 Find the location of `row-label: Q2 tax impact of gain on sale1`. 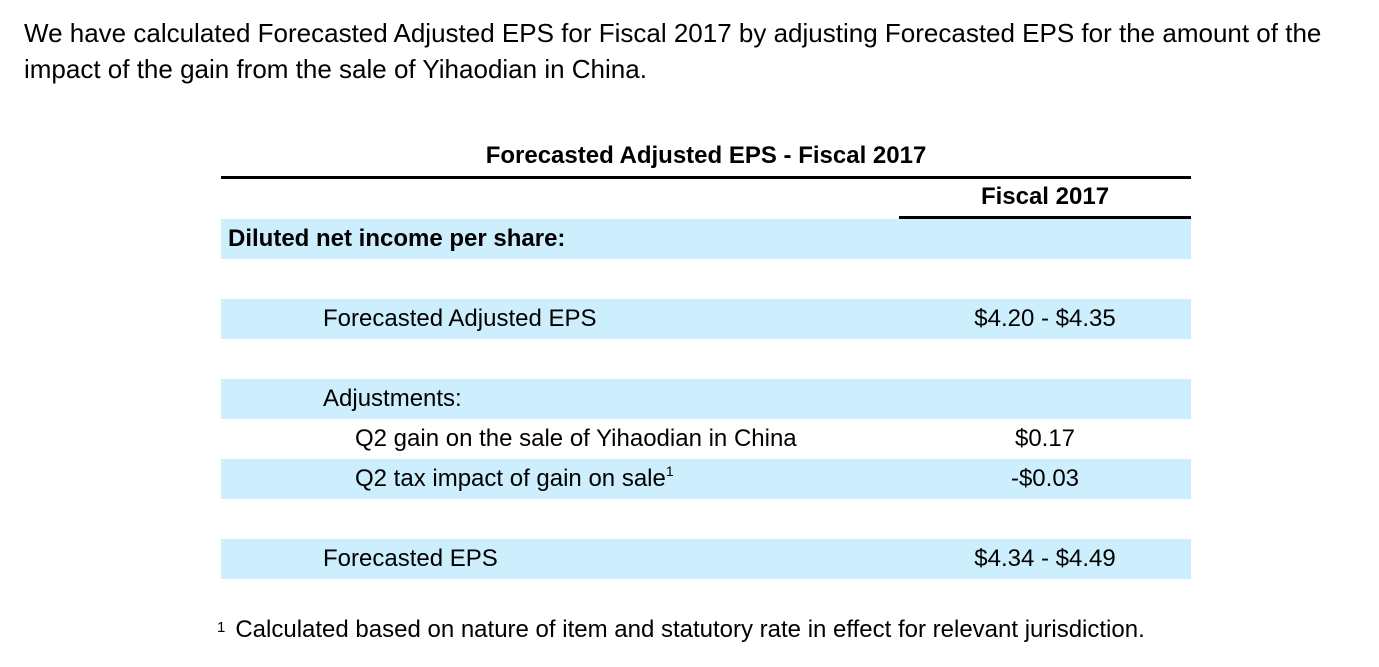

row-label: Q2 tax impact of gain on sale1 is located at coordinates (560, 478).